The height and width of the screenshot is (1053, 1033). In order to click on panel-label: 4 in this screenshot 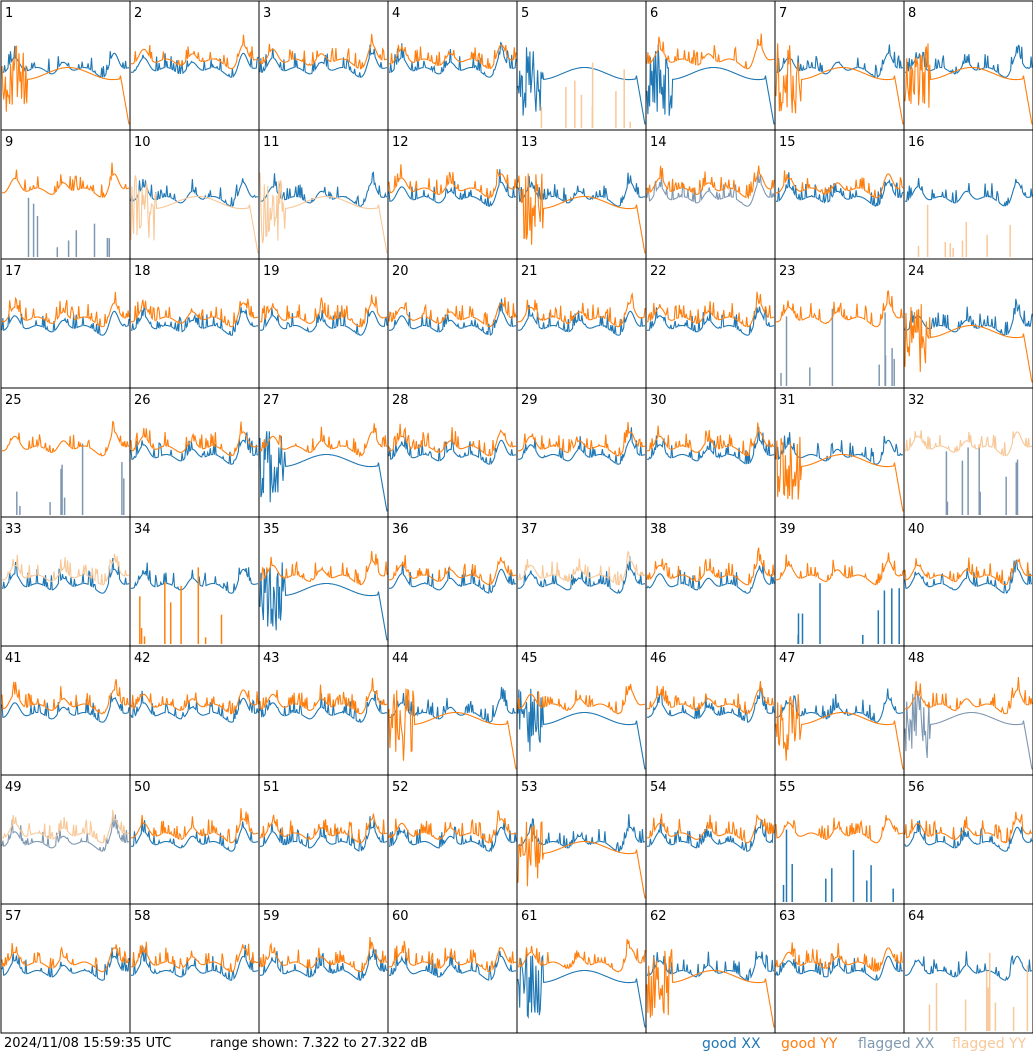, I will do `click(396, 13)`.